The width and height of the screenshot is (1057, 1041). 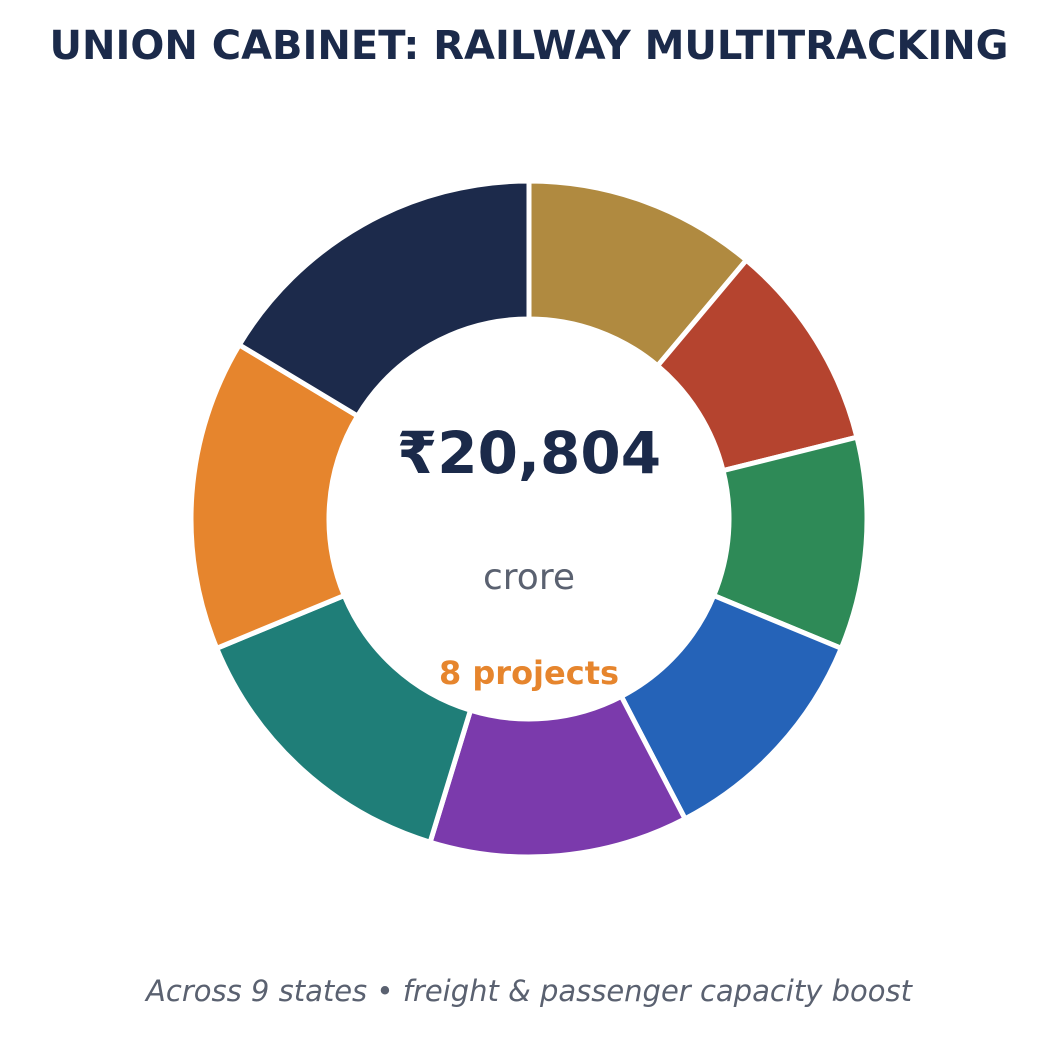 I want to click on center-note: 8 projects, so click(x=529, y=673).